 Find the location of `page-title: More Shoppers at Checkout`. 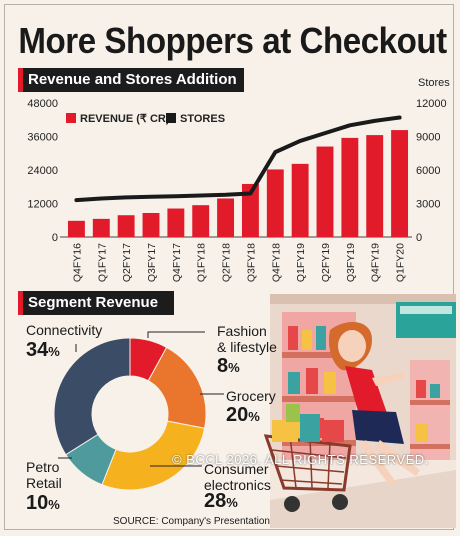

page-title: More Shoppers at Checkout is located at coordinates (232, 40).